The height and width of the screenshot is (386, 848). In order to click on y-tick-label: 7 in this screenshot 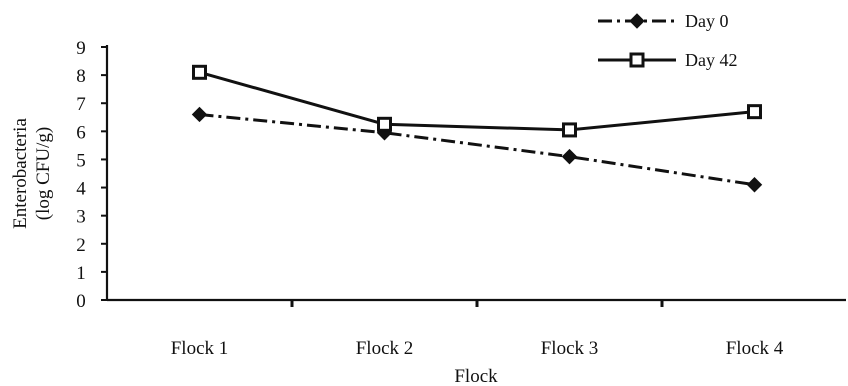, I will do `click(81, 104)`.